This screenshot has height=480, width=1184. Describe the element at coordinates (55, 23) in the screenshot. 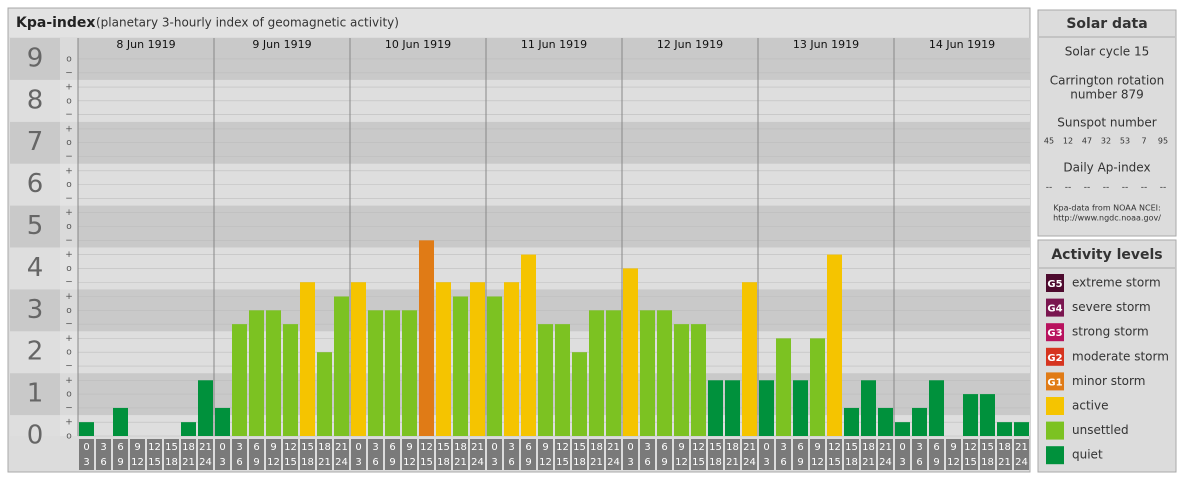

I see `chart-title: Kpa-index` at that location.